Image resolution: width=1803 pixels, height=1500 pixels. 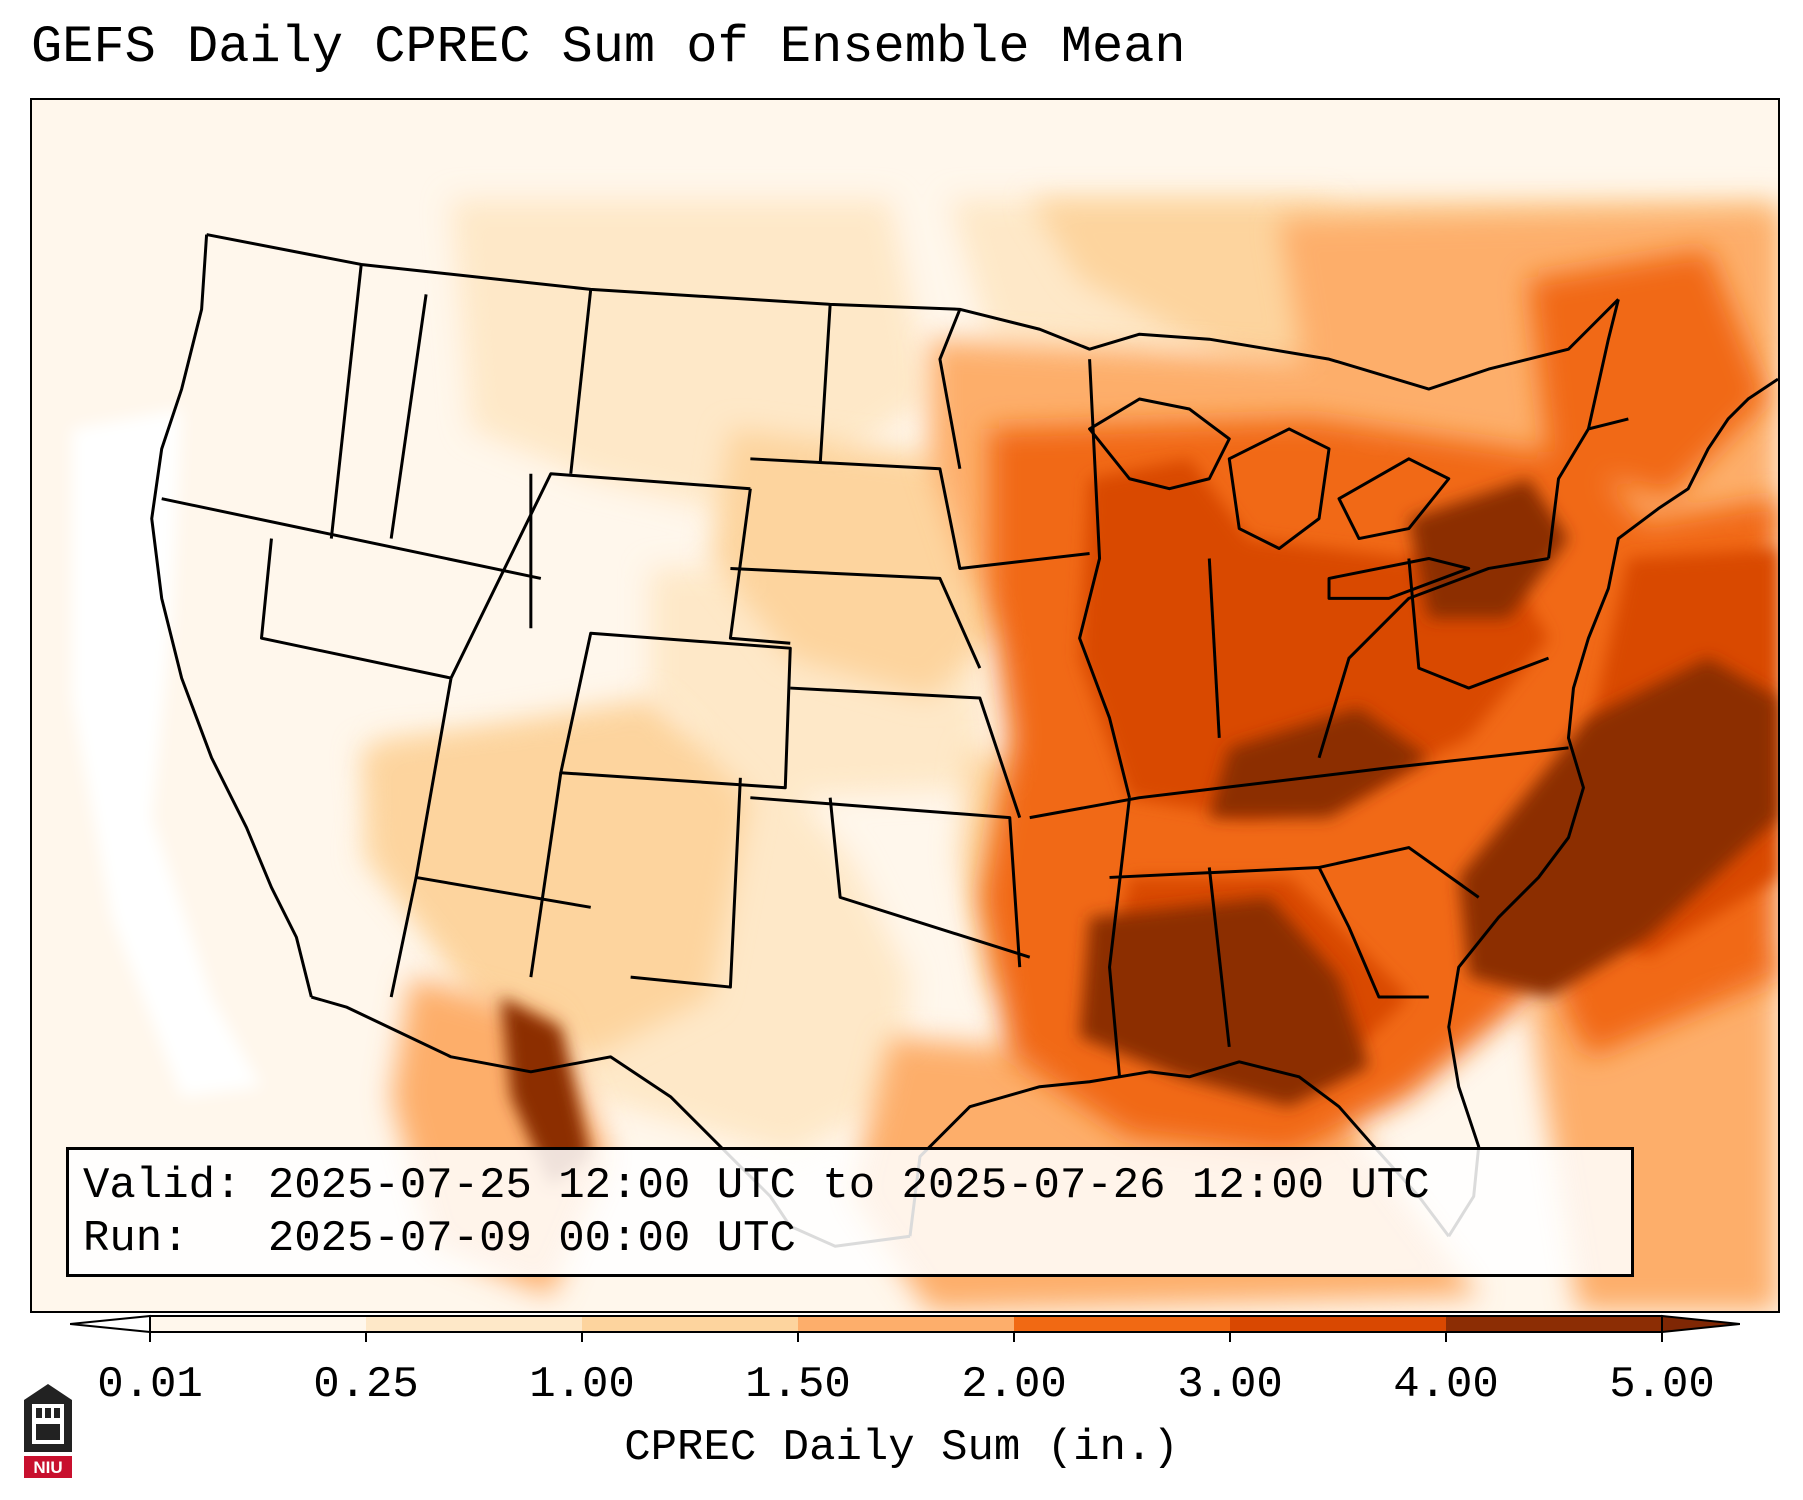 I want to click on map-title: GEFS Daily CPREC Sum of Ensemble Mean, so click(x=608, y=47).